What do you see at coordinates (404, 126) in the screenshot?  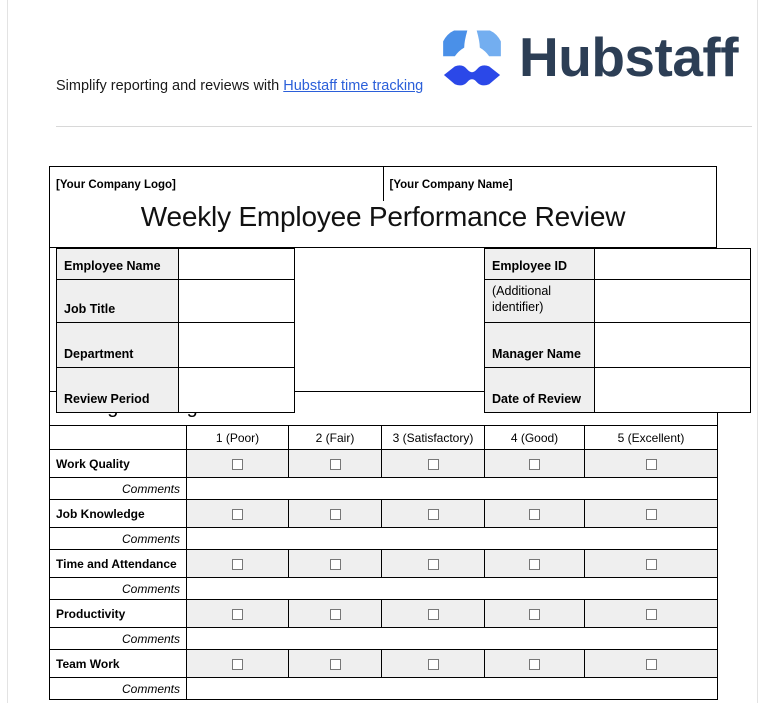 I see `header-divider` at bounding box center [404, 126].